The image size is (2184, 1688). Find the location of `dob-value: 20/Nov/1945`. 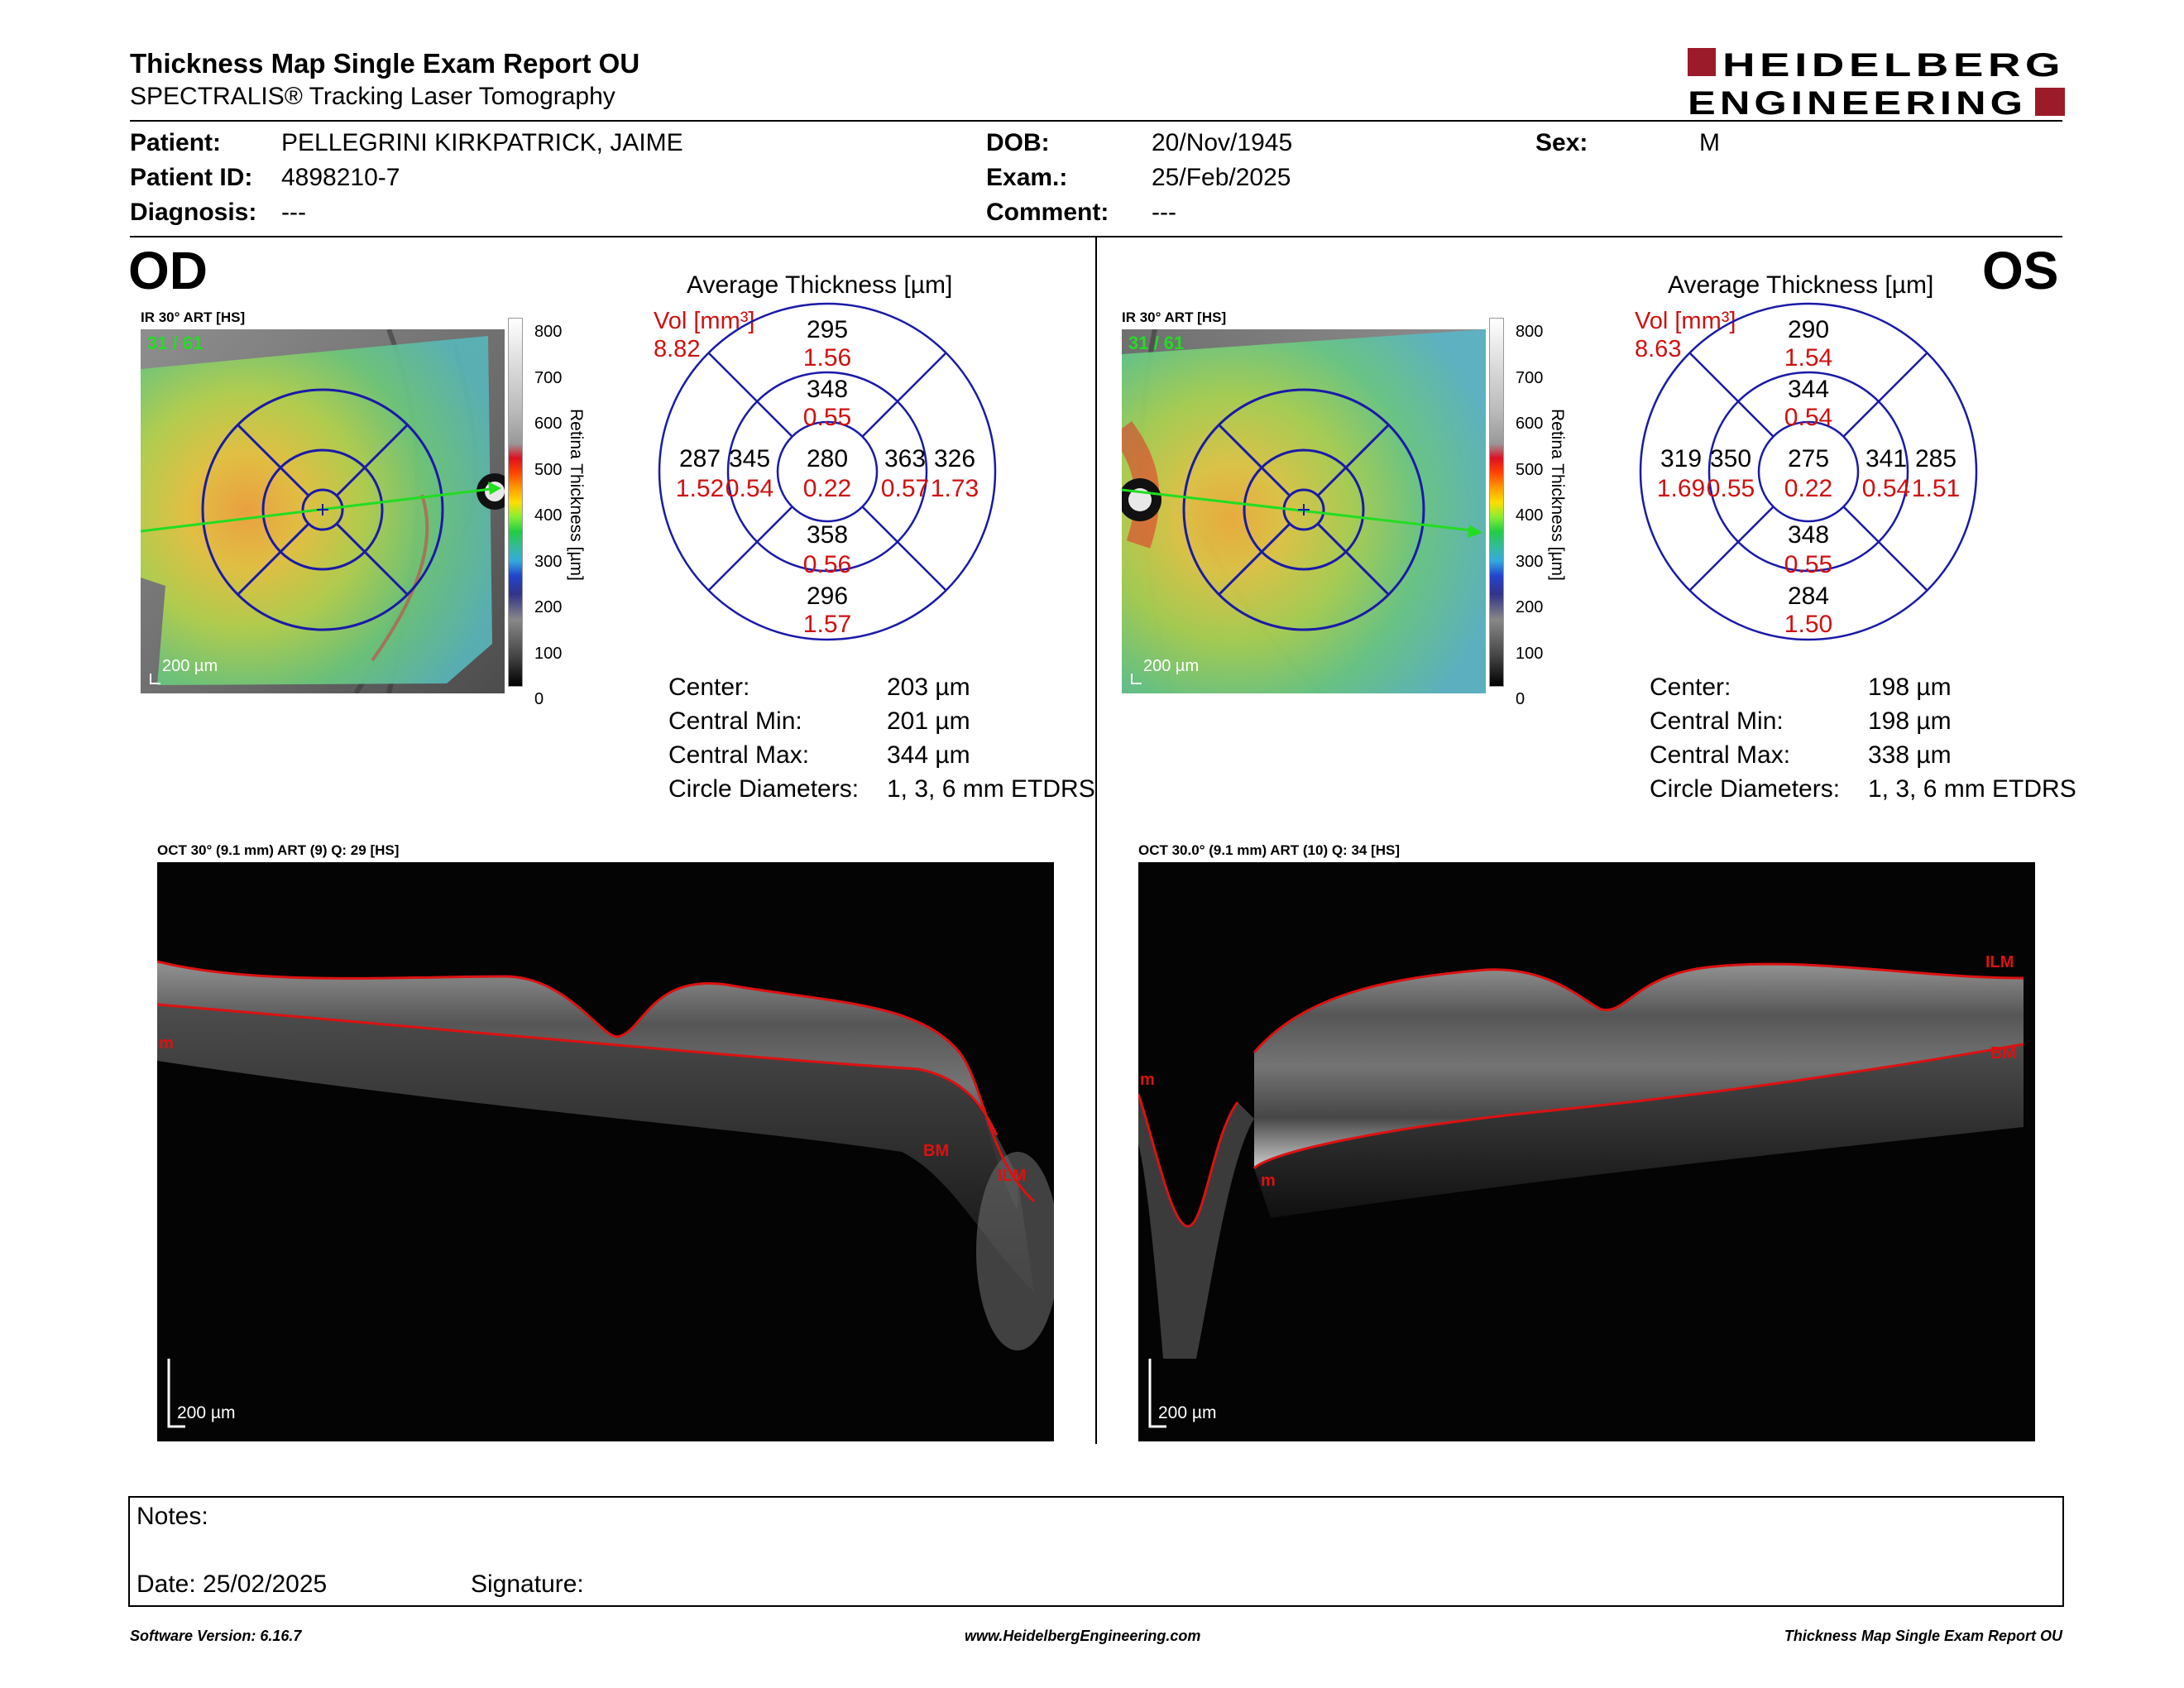

dob-value: 20/Nov/1945 is located at coordinates (1222, 142).